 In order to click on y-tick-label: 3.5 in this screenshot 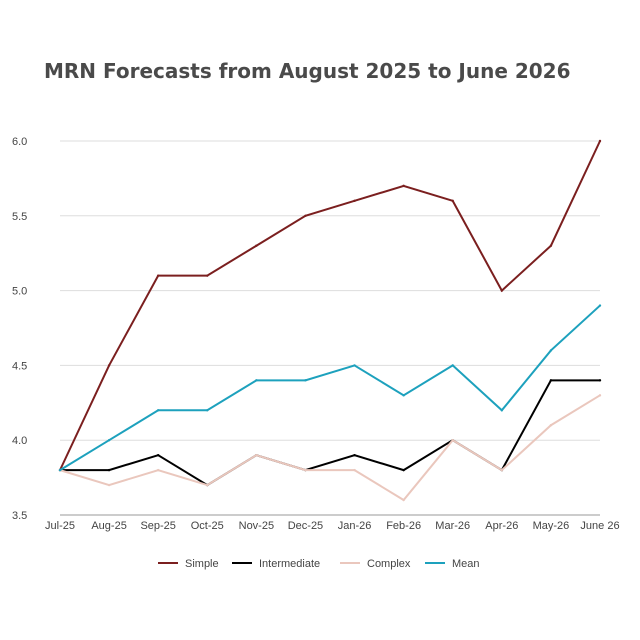, I will do `click(19, 516)`.